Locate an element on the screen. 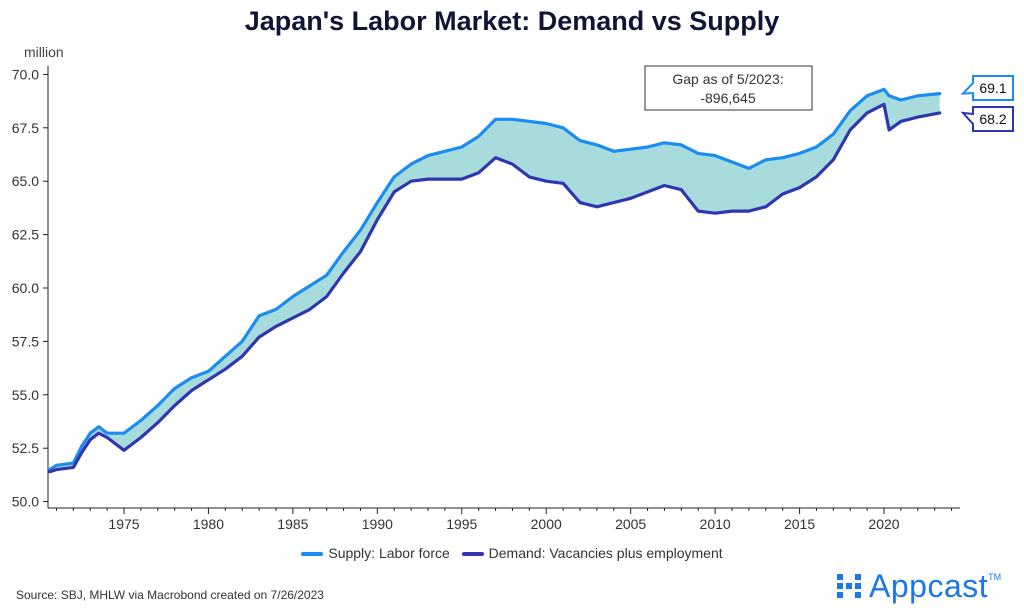 This screenshot has width=1024, height=615. x-tick-label: 2000 is located at coordinates (546, 524).